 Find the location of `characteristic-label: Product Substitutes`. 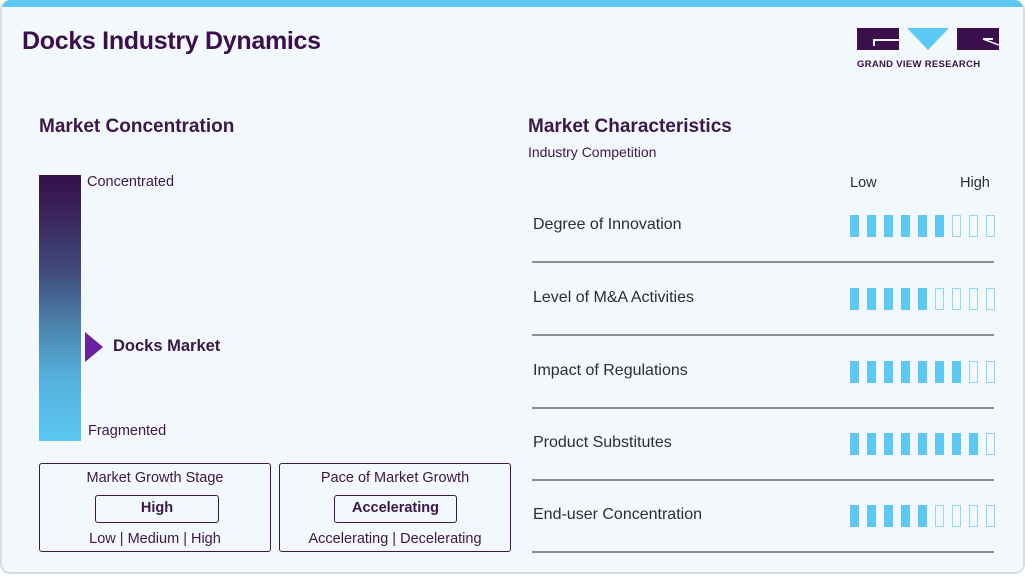

characteristic-label: Product Substitutes is located at coordinates (602, 442).